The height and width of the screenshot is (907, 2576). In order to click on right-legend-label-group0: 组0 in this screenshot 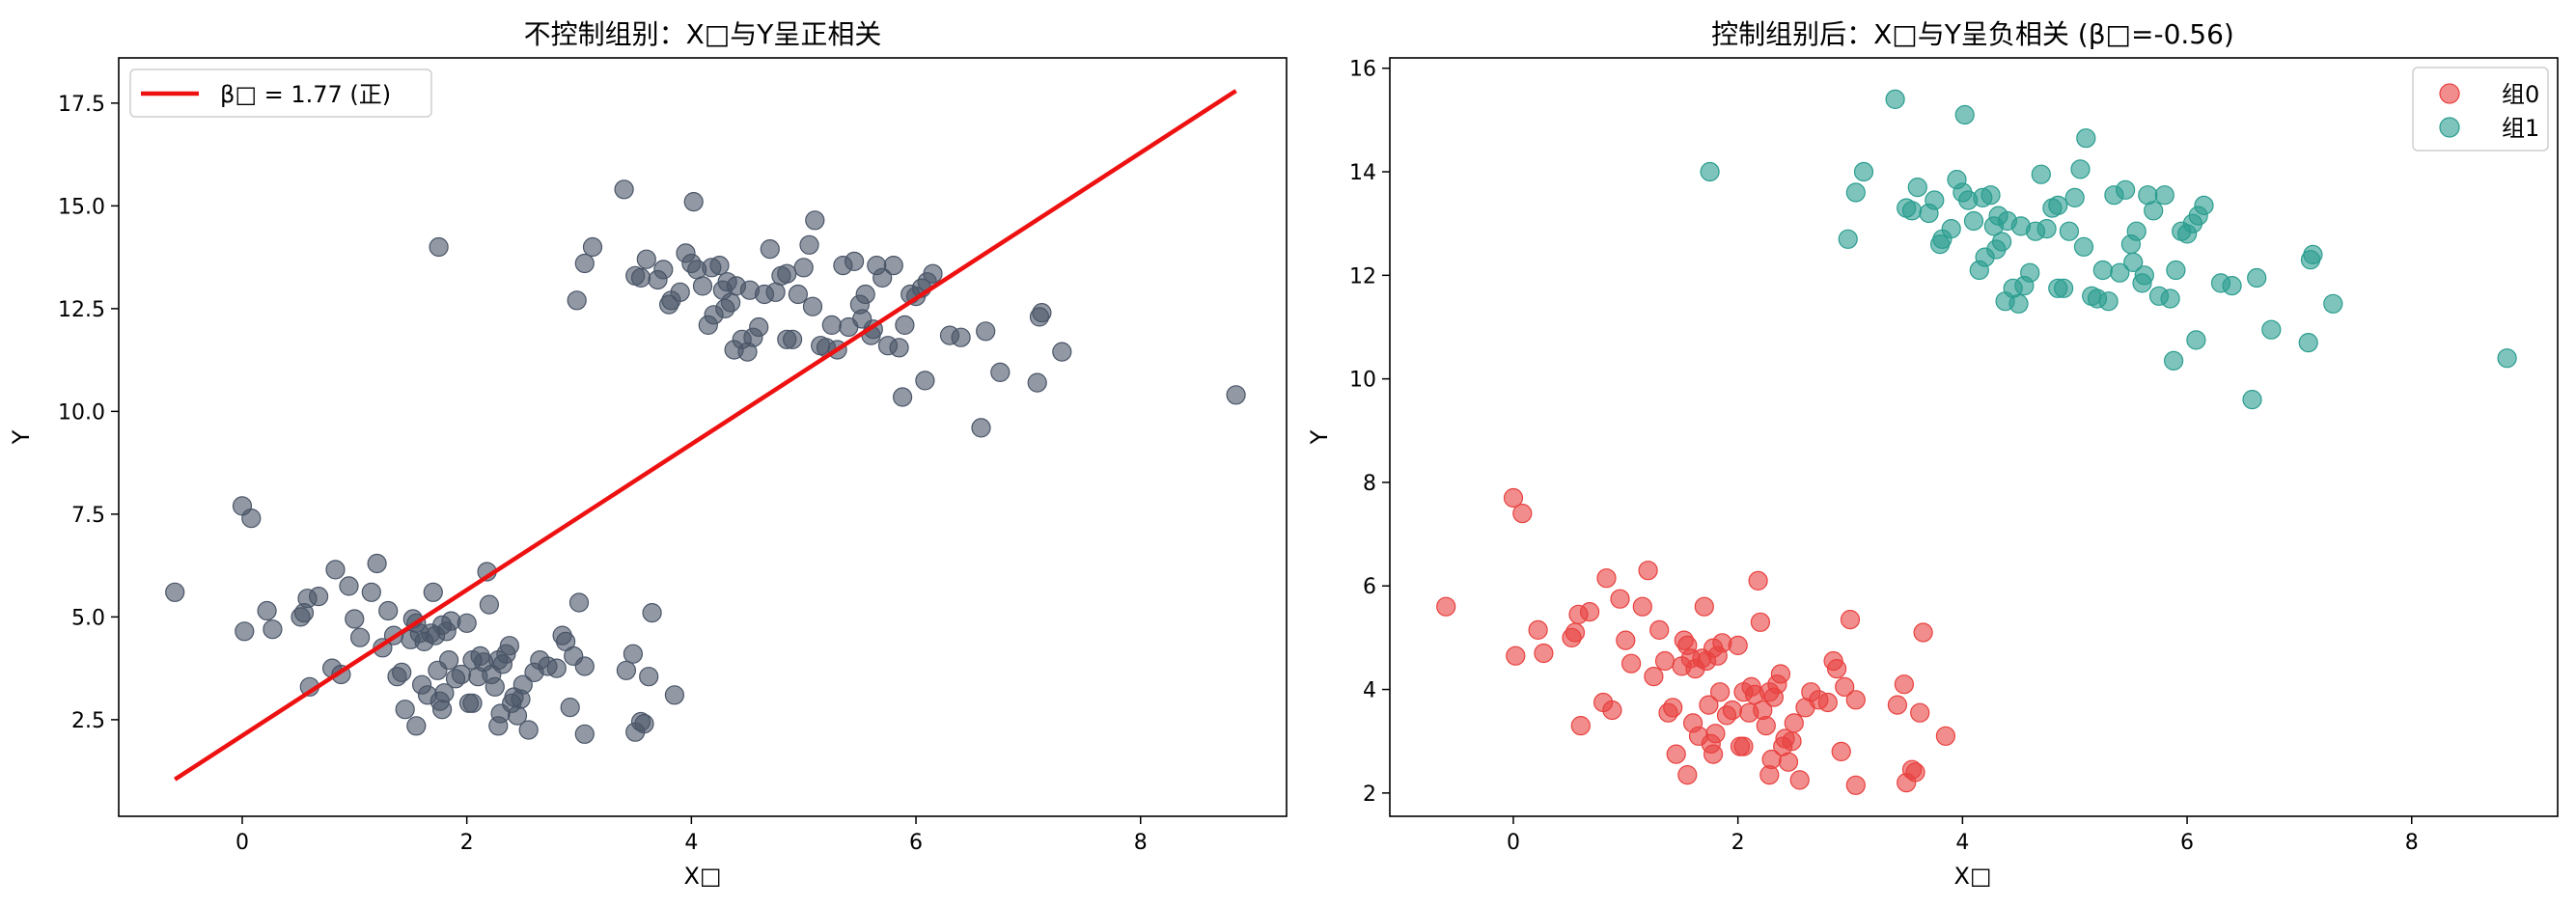, I will do `click(2520, 94)`.